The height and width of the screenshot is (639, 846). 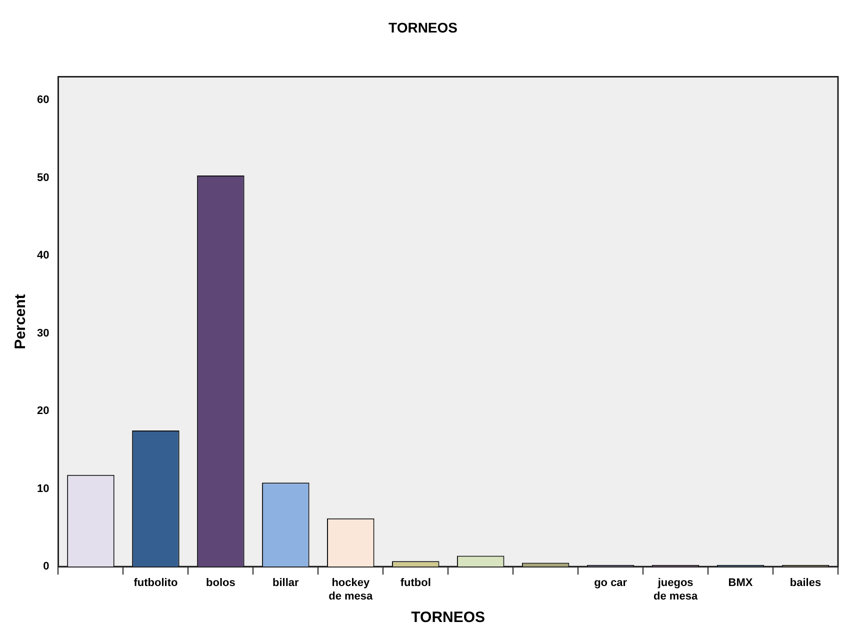 What do you see at coordinates (43, 333) in the screenshot?
I see `y-tick-label: 30` at bounding box center [43, 333].